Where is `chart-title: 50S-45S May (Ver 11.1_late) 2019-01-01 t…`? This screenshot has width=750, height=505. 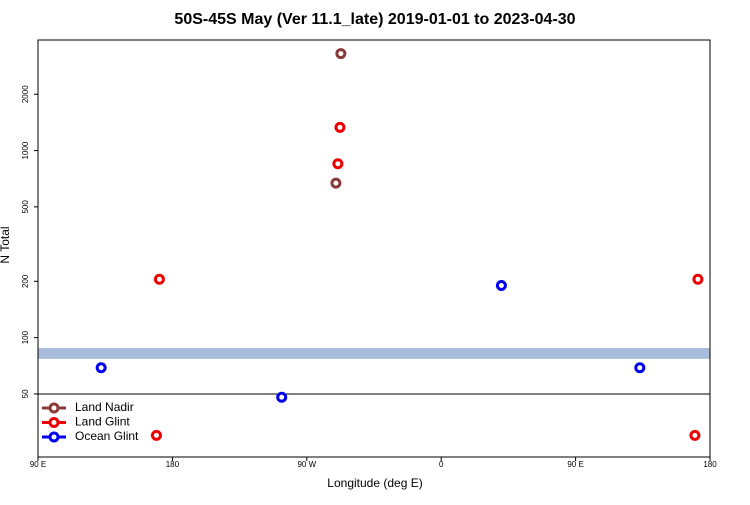 chart-title: 50S-45S May (Ver 11.1_late) 2019-01-01 t… is located at coordinates (374, 19).